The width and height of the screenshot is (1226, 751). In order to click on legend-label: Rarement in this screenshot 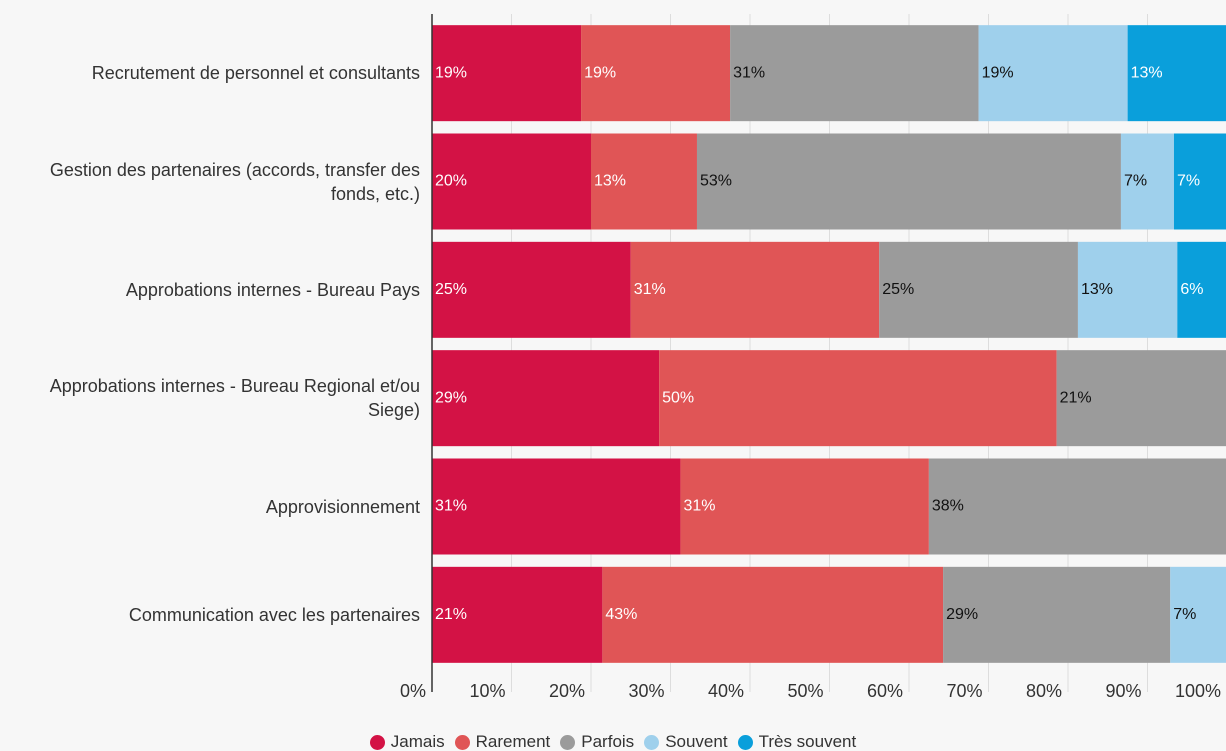, I will do `click(513, 741)`.